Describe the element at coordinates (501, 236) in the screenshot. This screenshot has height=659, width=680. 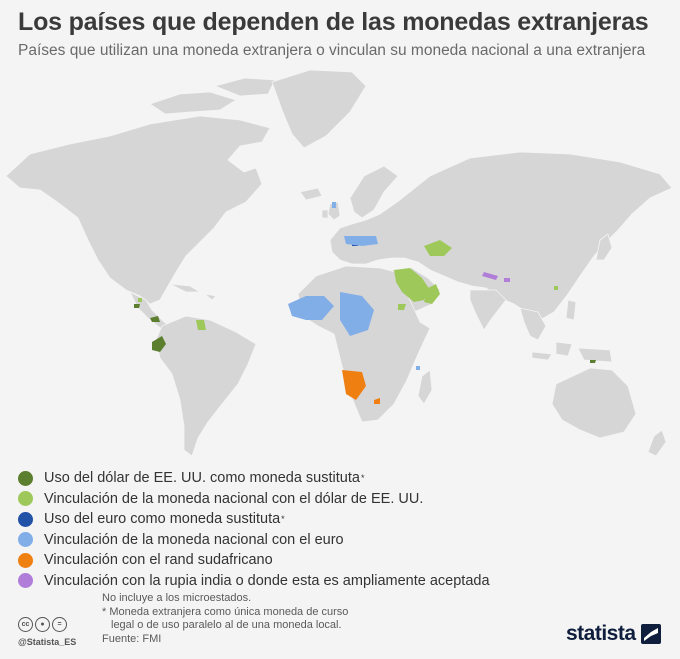
I see `land-eurasia` at that location.